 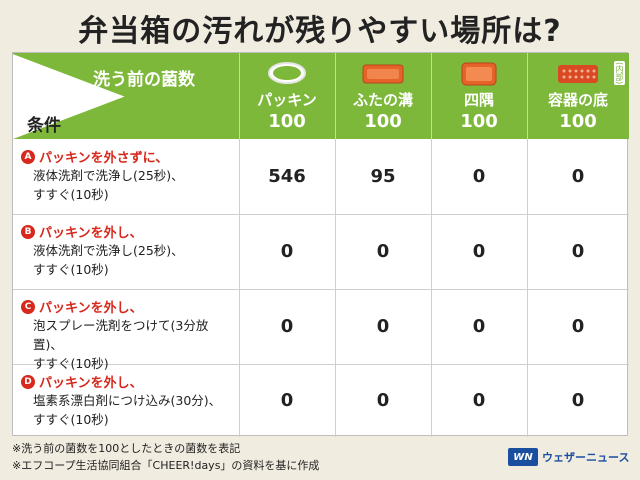 What do you see at coordinates (577, 100) in the screenshot?
I see `column-name: 容器の底` at bounding box center [577, 100].